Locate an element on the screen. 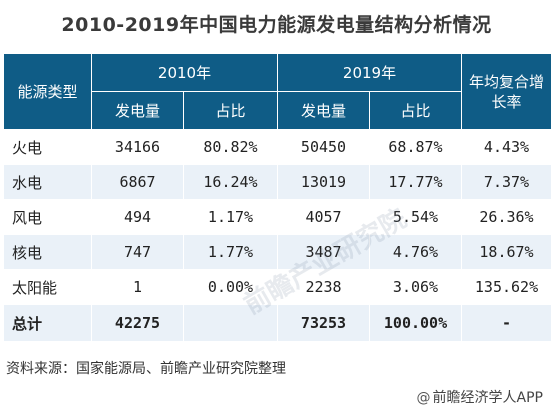 Image resolution: width=553 pixels, height=414 pixels. cell-cagr: 7.37% is located at coordinates (506, 182).